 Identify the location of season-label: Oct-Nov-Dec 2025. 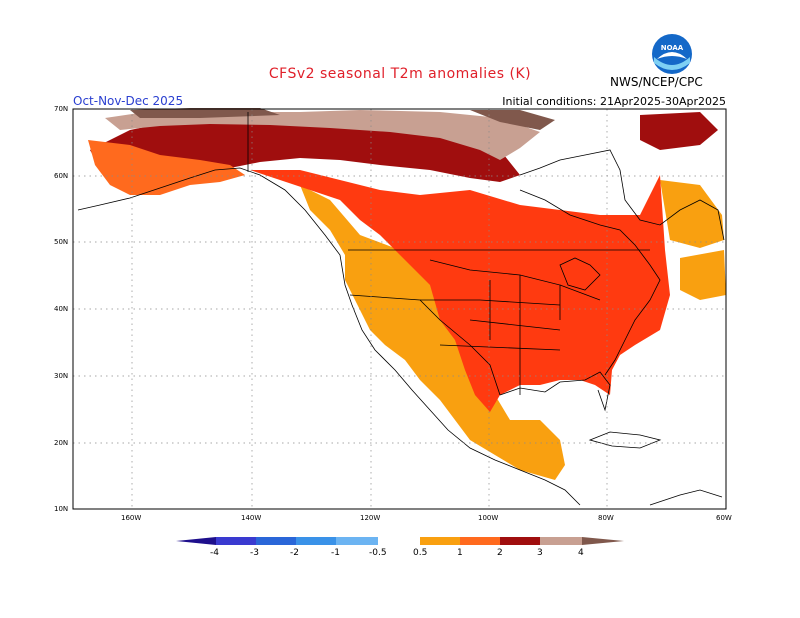
(128, 101).